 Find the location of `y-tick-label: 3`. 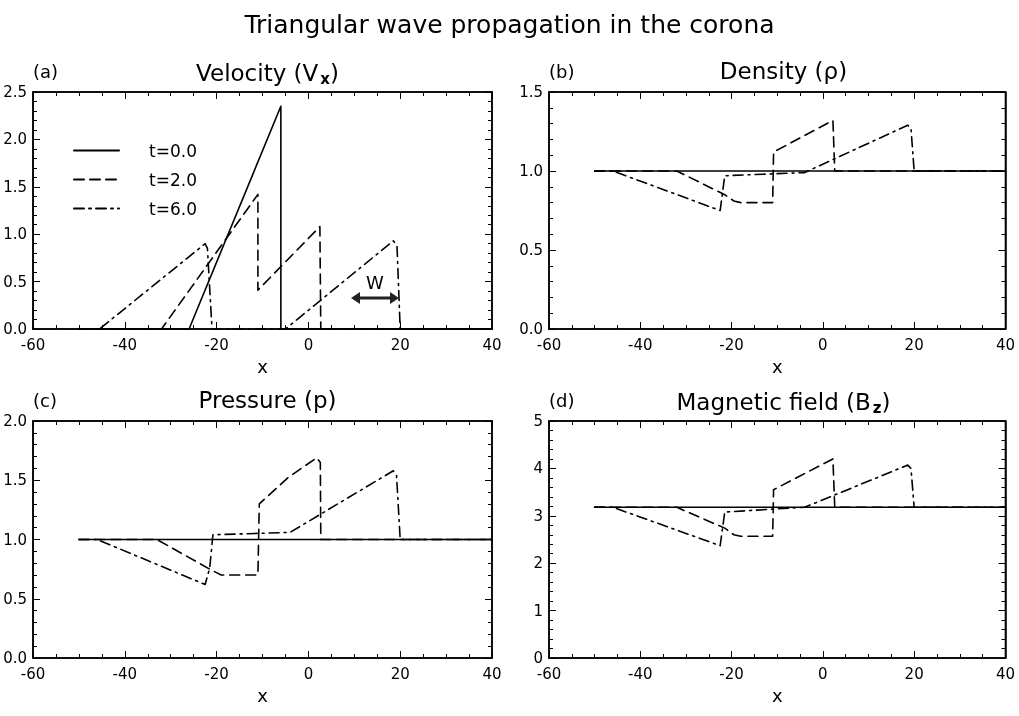

y-tick-label: 3 is located at coordinates (538, 515).